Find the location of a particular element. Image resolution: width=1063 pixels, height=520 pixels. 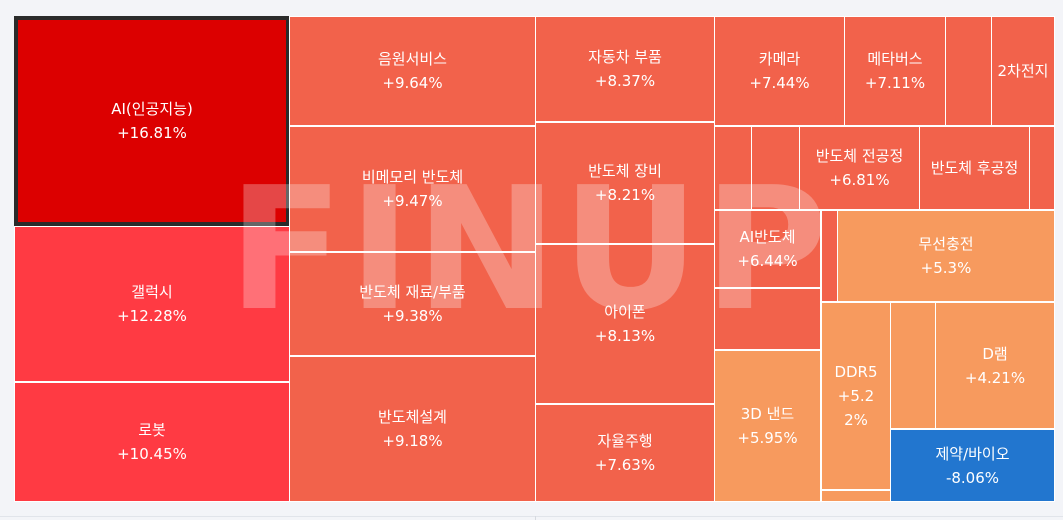

tile-label: D램 +4.21% is located at coordinates (995, 366).